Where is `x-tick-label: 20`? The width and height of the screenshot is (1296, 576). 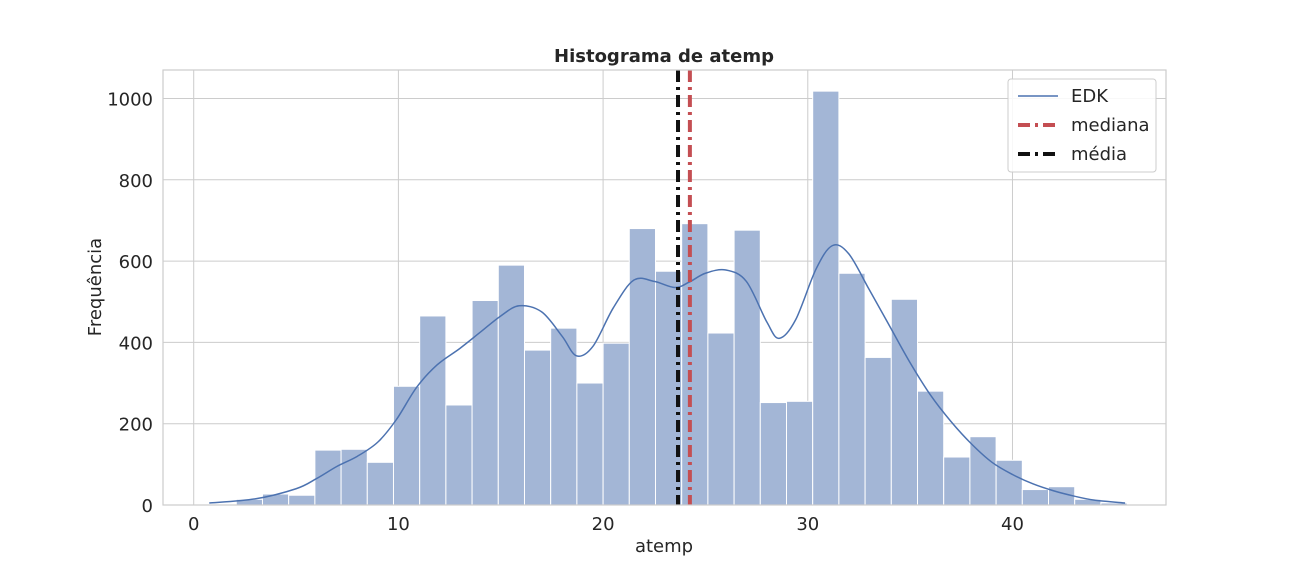 x-tick-label: 20 is located at coordinates (603, 524).